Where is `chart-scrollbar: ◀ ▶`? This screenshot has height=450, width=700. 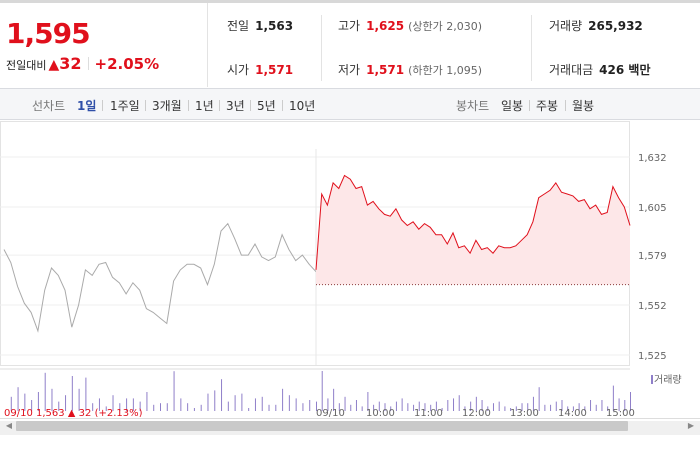
chart-scrollbar: ◀ ▶ is located at coordinates (350, 434).